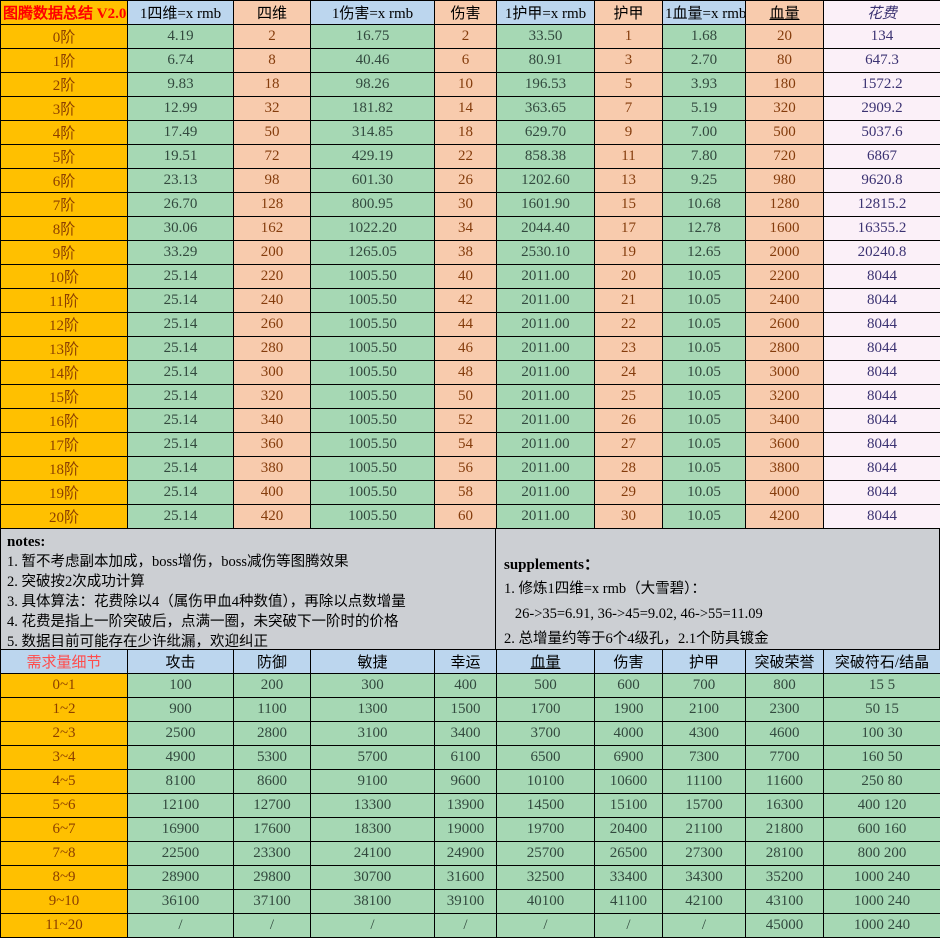 This screenshot has height=938, width=940. Describe the element at coordinates (466, 61) in the screenshot. I see `data-cell: 6` at that location.